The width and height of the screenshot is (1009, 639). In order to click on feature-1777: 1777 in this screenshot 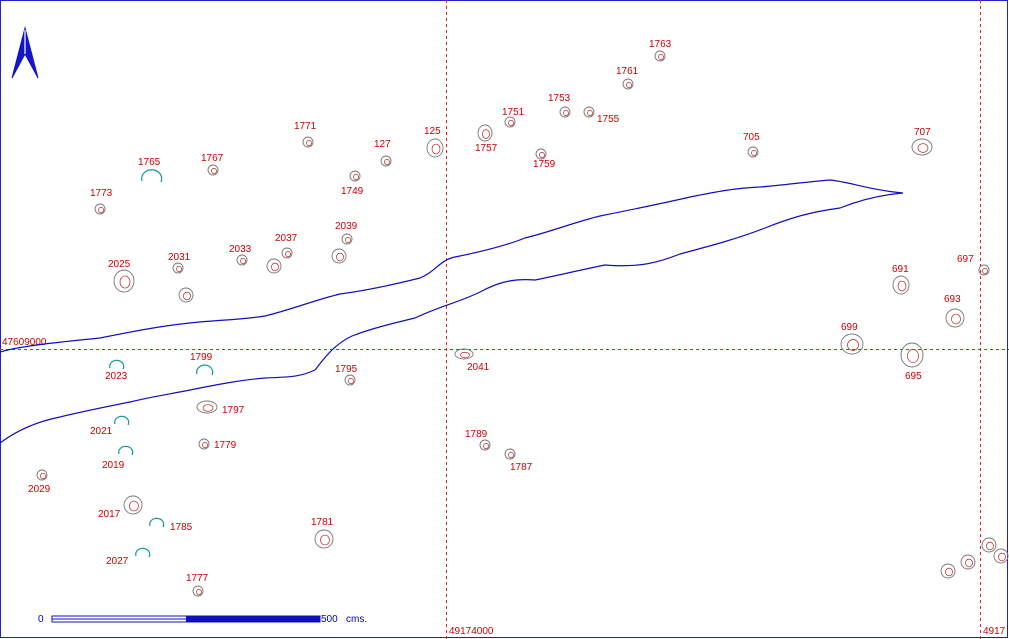, I will do `click(197, 585)`.